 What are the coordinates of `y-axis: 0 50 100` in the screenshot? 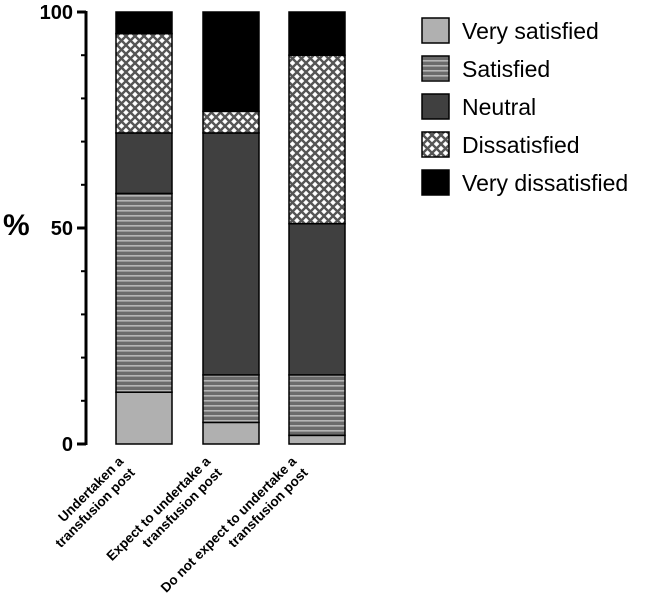 It's located at (64, 229).